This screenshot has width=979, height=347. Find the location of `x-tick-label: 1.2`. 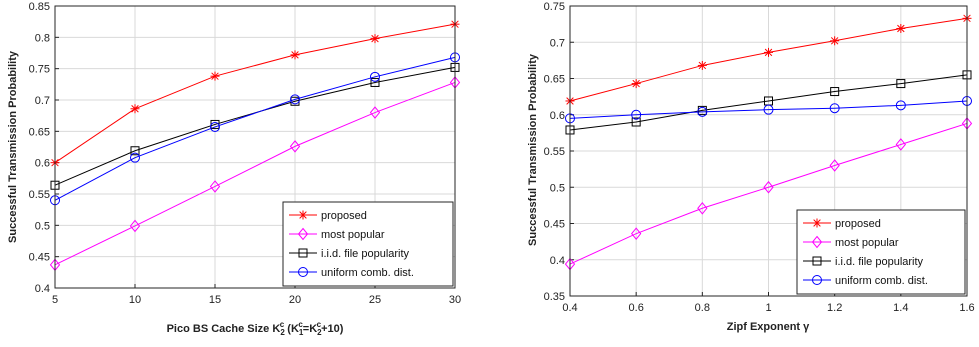

x-tick-label: 1.2 is located at coordinates (834, 308).